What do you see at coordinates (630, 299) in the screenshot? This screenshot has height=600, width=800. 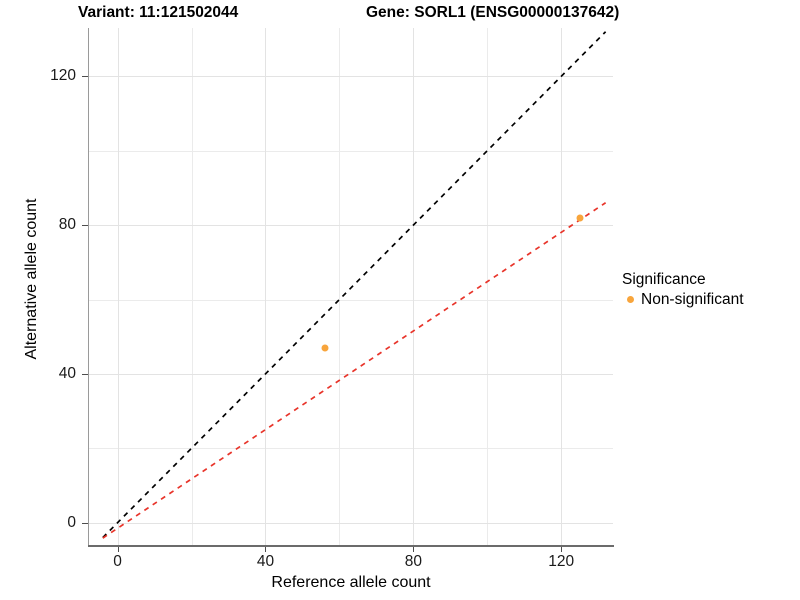 I see `filled-circle-icon` at bounding box center [630, 299].